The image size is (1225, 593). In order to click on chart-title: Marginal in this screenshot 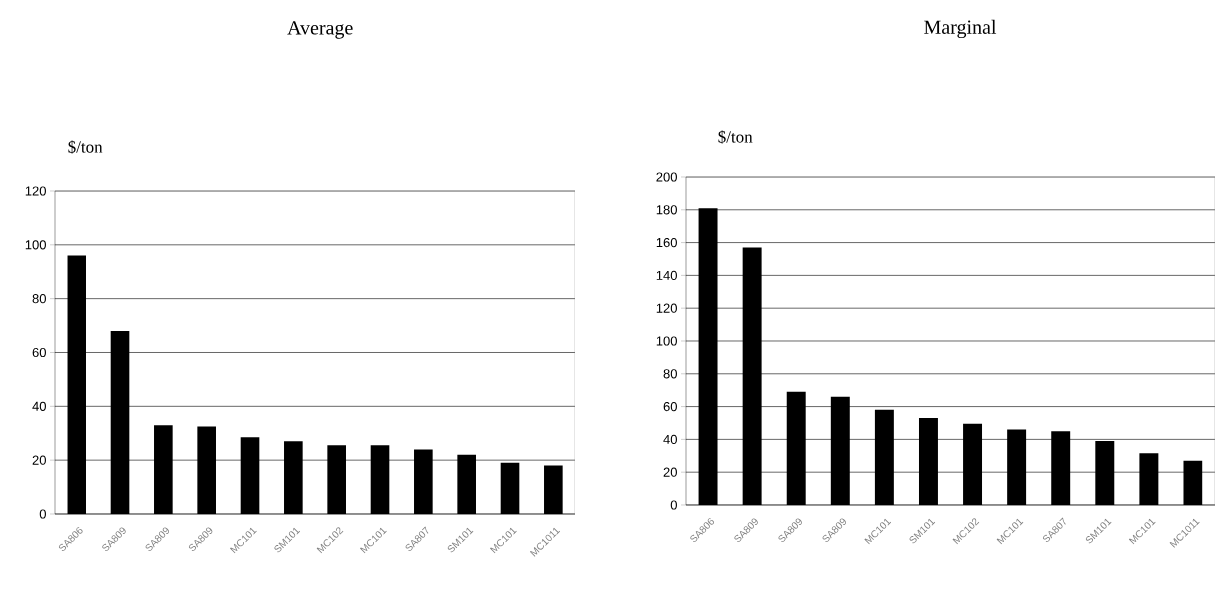, I will do `click(960, 29)`.